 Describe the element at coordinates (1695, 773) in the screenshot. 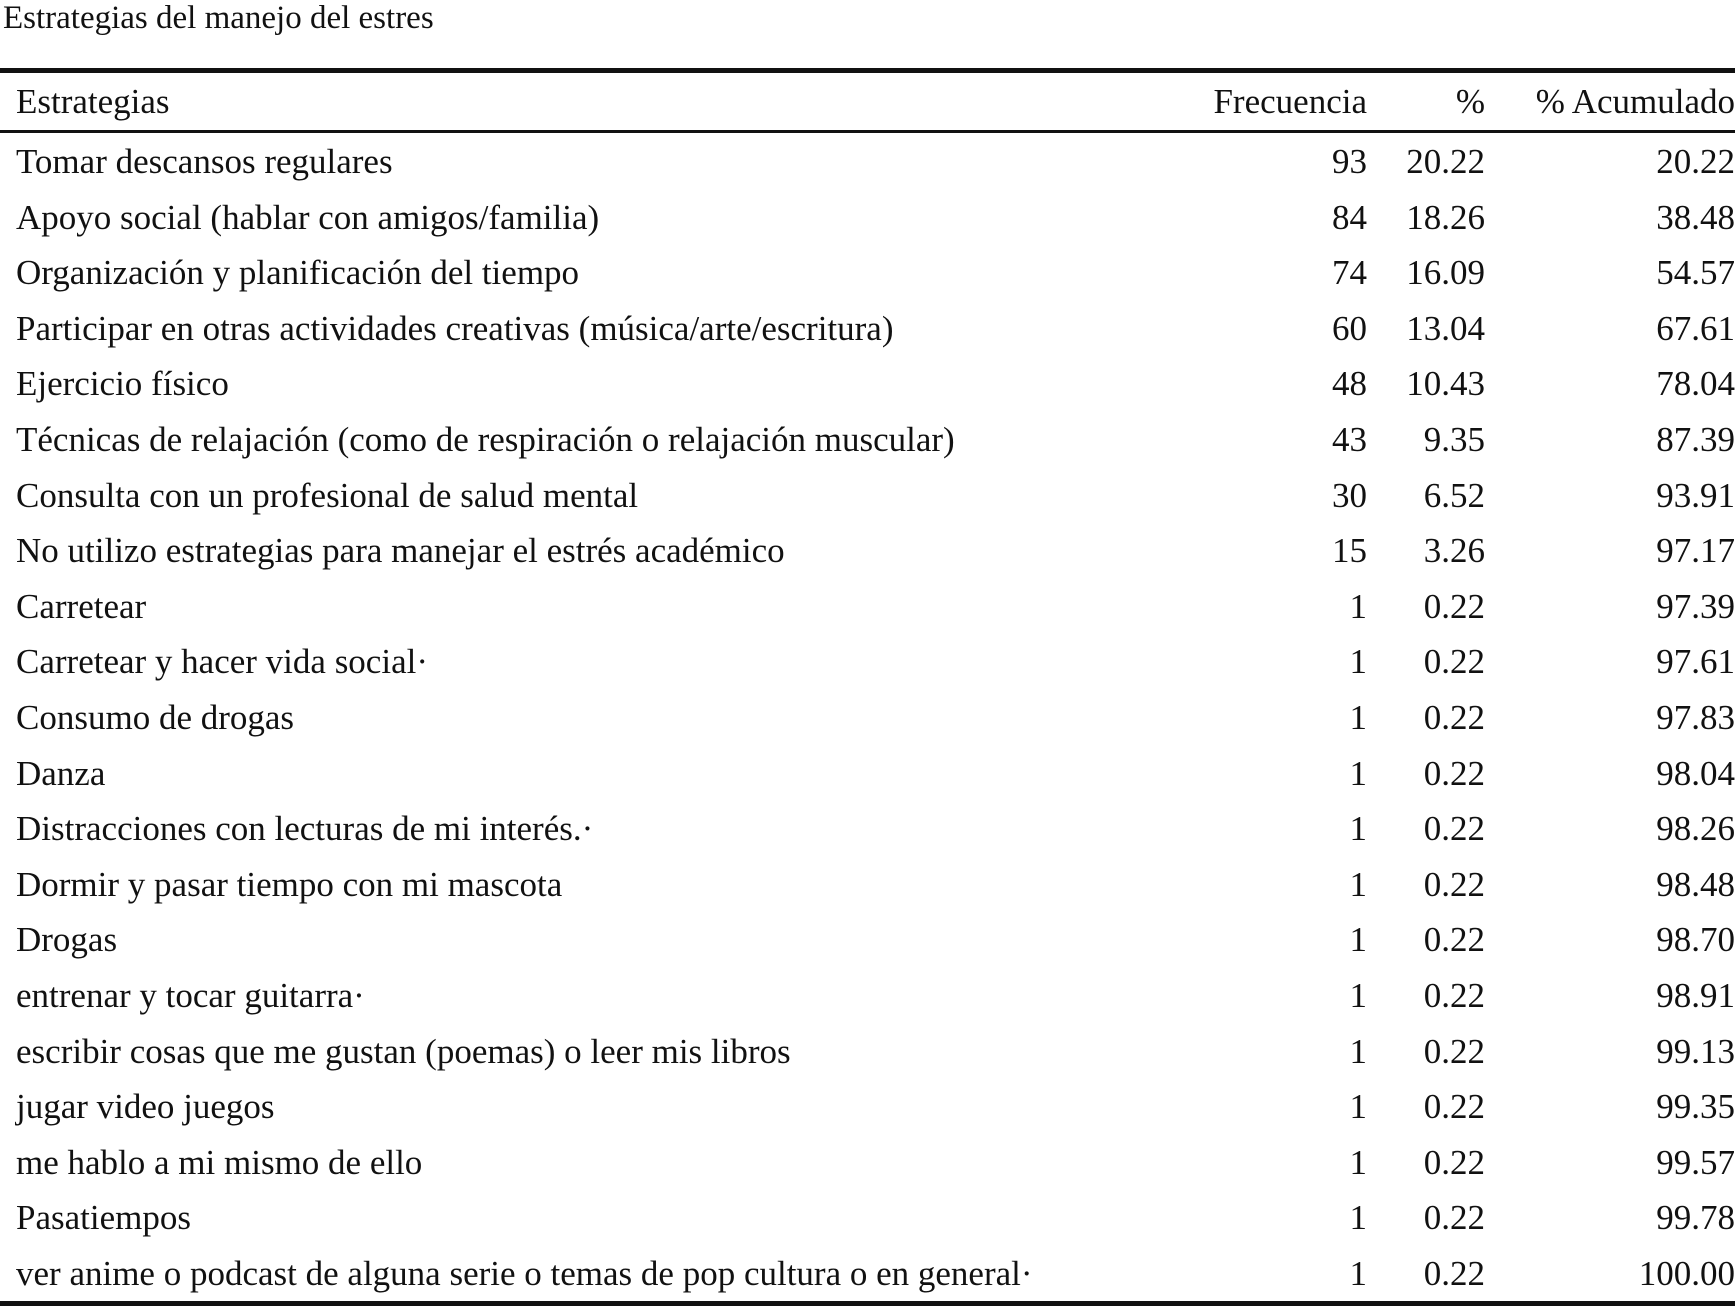

I see `cumulative-percent-cell: 98.04` at that location.